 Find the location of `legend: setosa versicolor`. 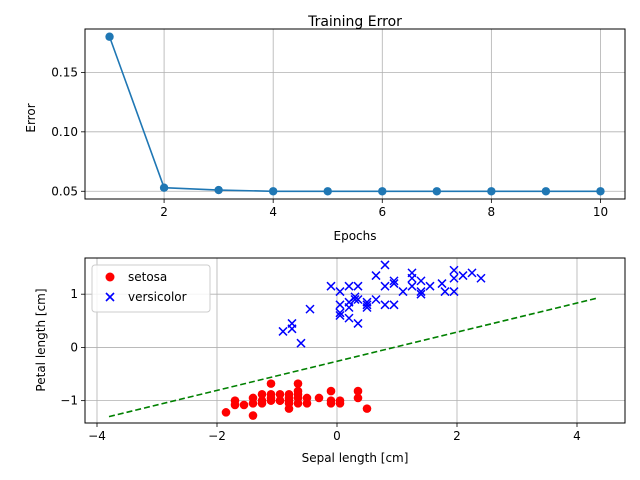

legend: setosa versicolor is located at coordinates (151, 288).